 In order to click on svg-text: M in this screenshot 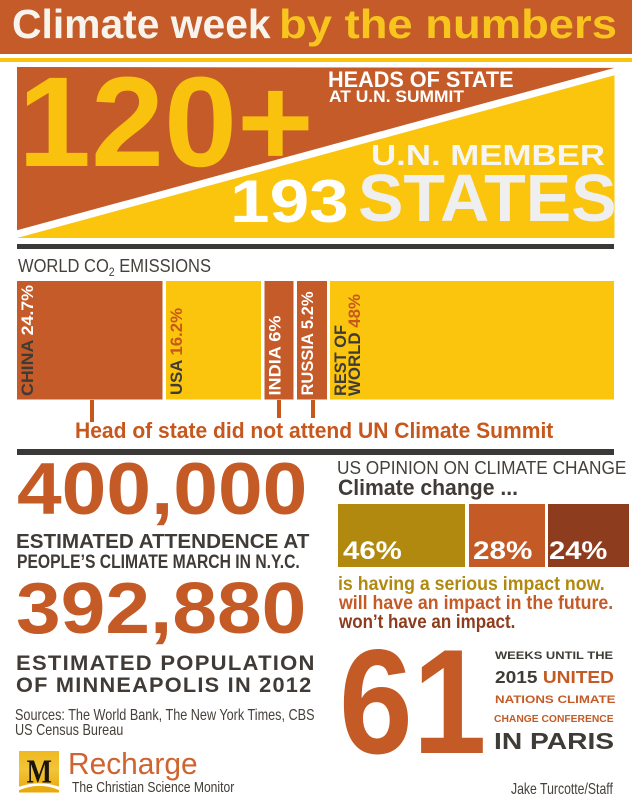, I will do `click(38, 772)`.